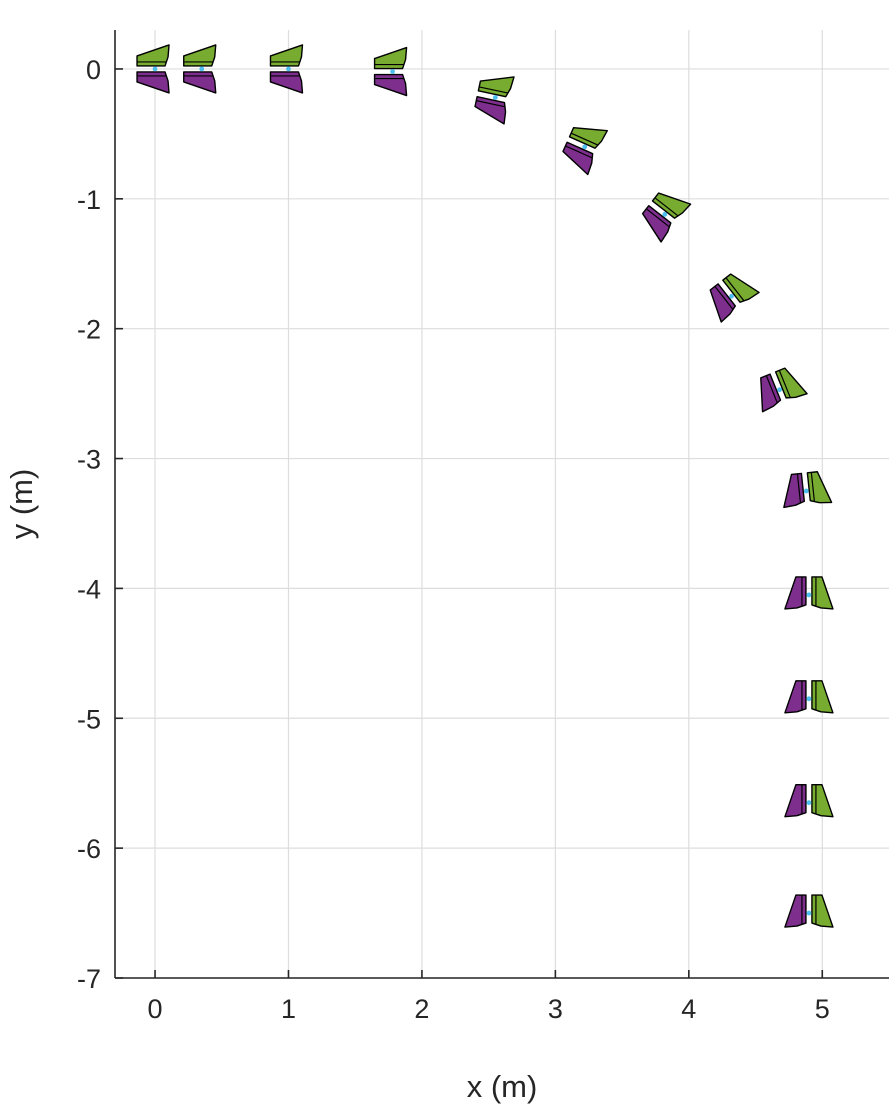 The width and height of the screenshot is (893, 1112). Describe the element at coordinates (288, 1009) in the screenshot. I see `x-tick-label: 1` at that location.